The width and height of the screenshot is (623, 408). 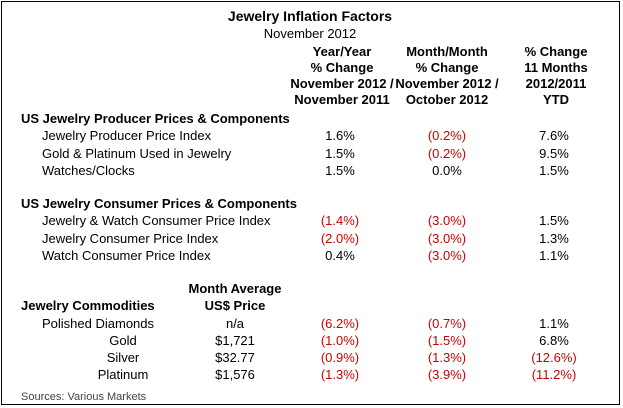 What do you see at coordinates (447, 51) in the screenshot?
I see `col2-header-line1: Month/Month` at bounding box center [447, 51].